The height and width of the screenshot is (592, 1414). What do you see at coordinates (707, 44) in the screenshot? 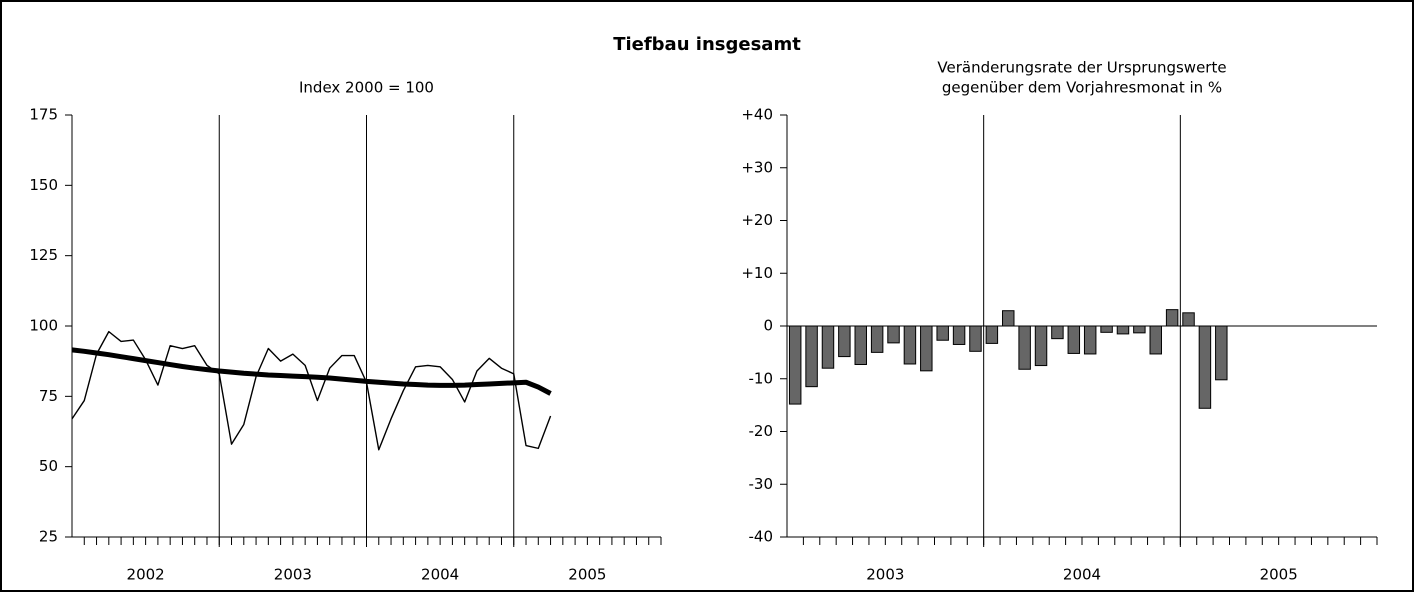
I see `figure-title: Tiefbau insgesamt` at bounding box center [707, 44].